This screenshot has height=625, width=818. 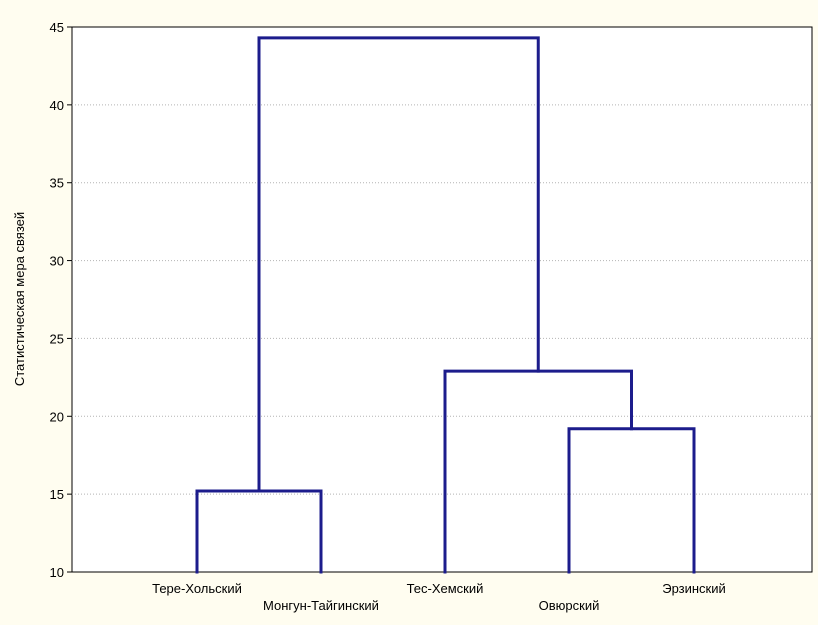 I want to click on leaf-label-1: Тере-Хольский, so click(x=197, y=588).